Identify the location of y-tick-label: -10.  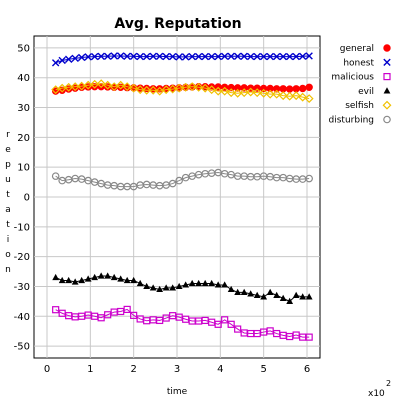
(22, 227).